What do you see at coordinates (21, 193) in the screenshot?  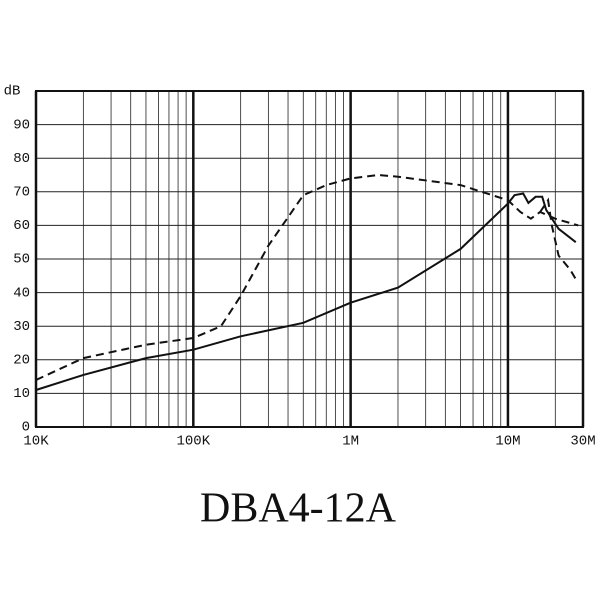 I see `y-tick-label: 70` at bounding box center [21, 193].